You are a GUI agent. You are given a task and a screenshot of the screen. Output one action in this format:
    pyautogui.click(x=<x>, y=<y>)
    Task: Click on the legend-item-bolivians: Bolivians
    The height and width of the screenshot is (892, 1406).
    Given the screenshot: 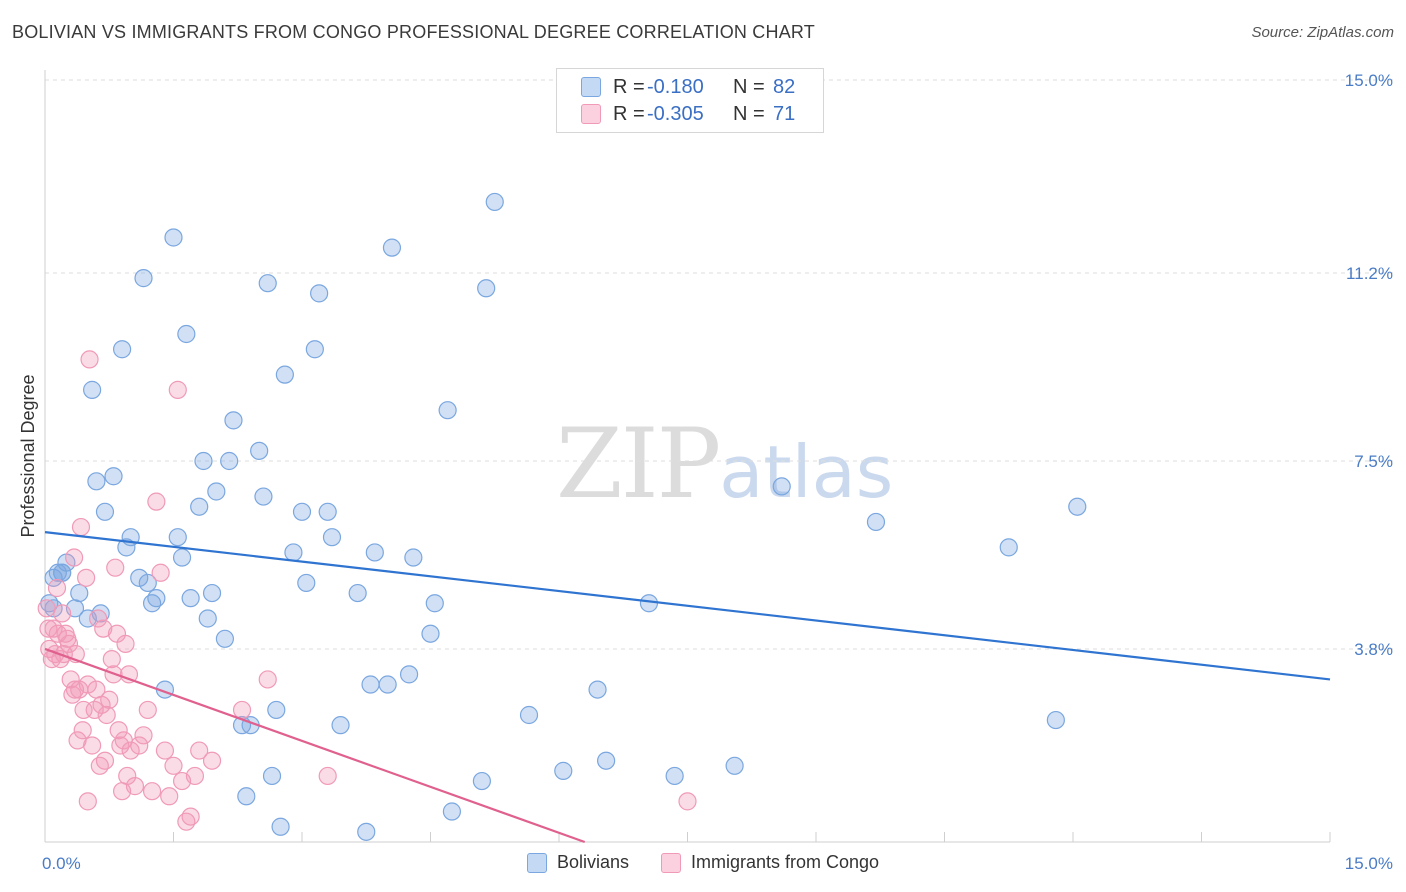 What is the action you would take?
    pyautogui.click(x=577, y=862)
    